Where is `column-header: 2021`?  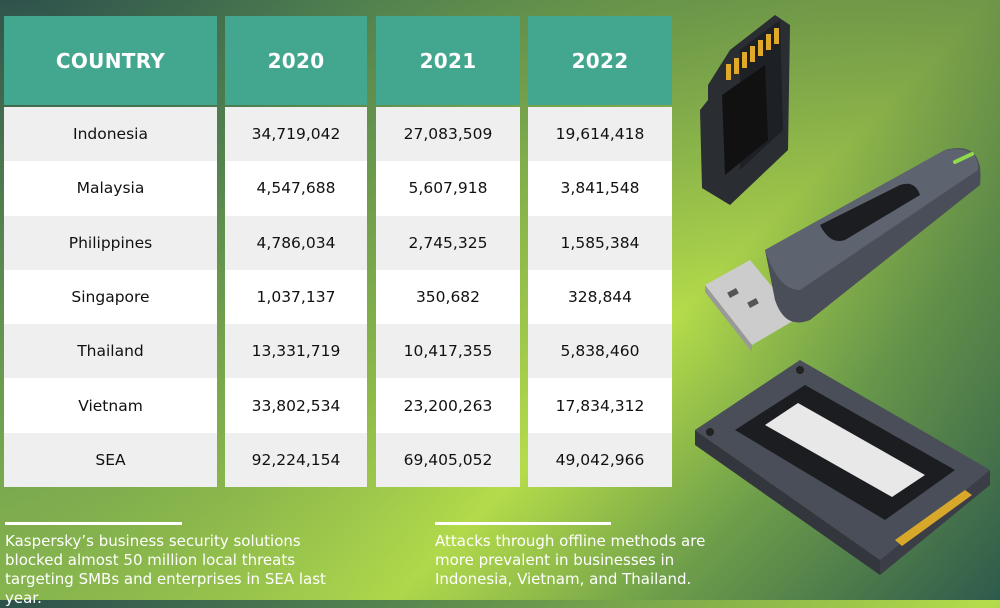
column-header: 2021 is located at coordinates (448, 60).